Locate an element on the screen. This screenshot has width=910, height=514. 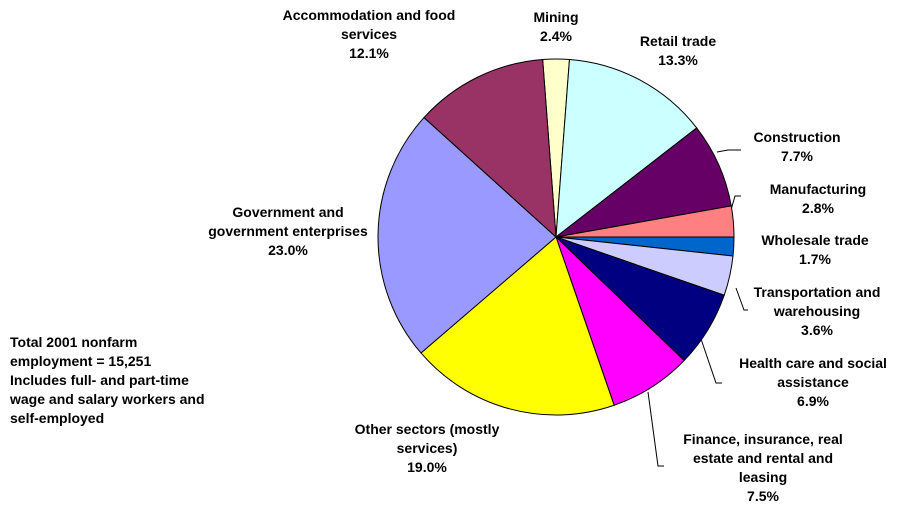
slice-label: Construction 7.7% is located at coordinates (797, 147).